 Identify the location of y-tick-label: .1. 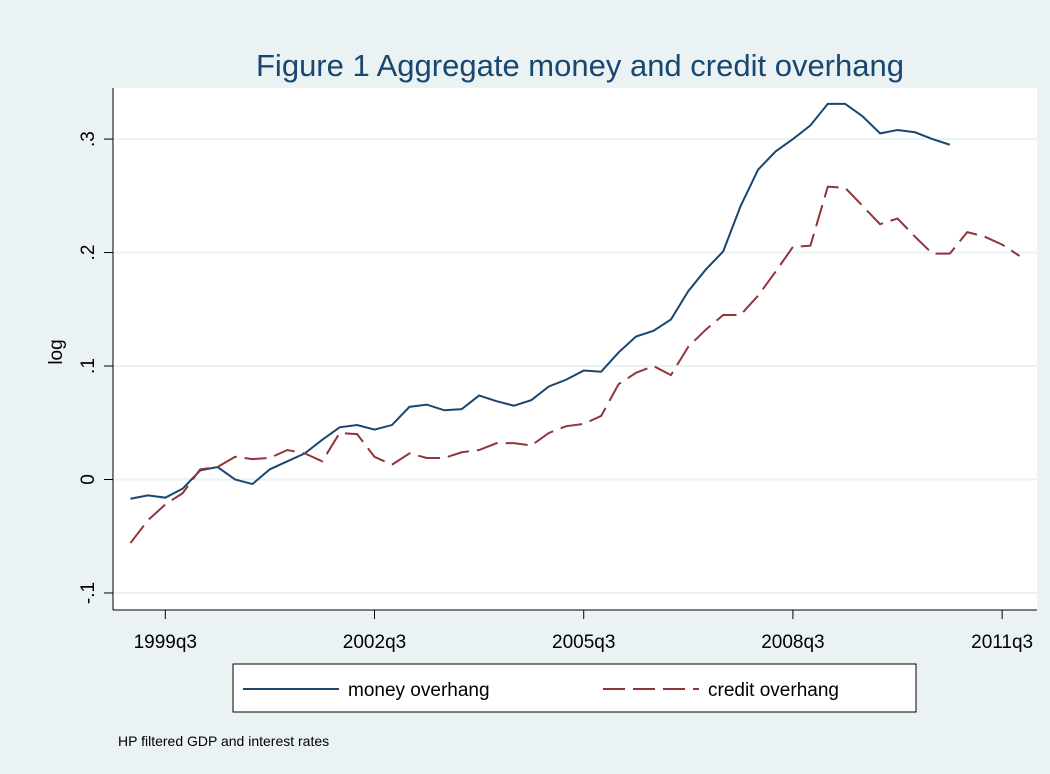
(88, 366).